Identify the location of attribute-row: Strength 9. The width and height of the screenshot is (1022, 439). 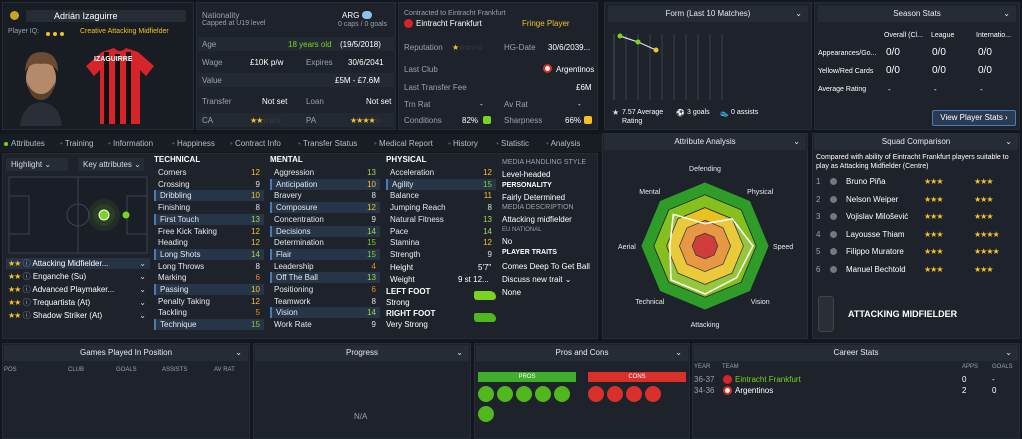
(441, 254).